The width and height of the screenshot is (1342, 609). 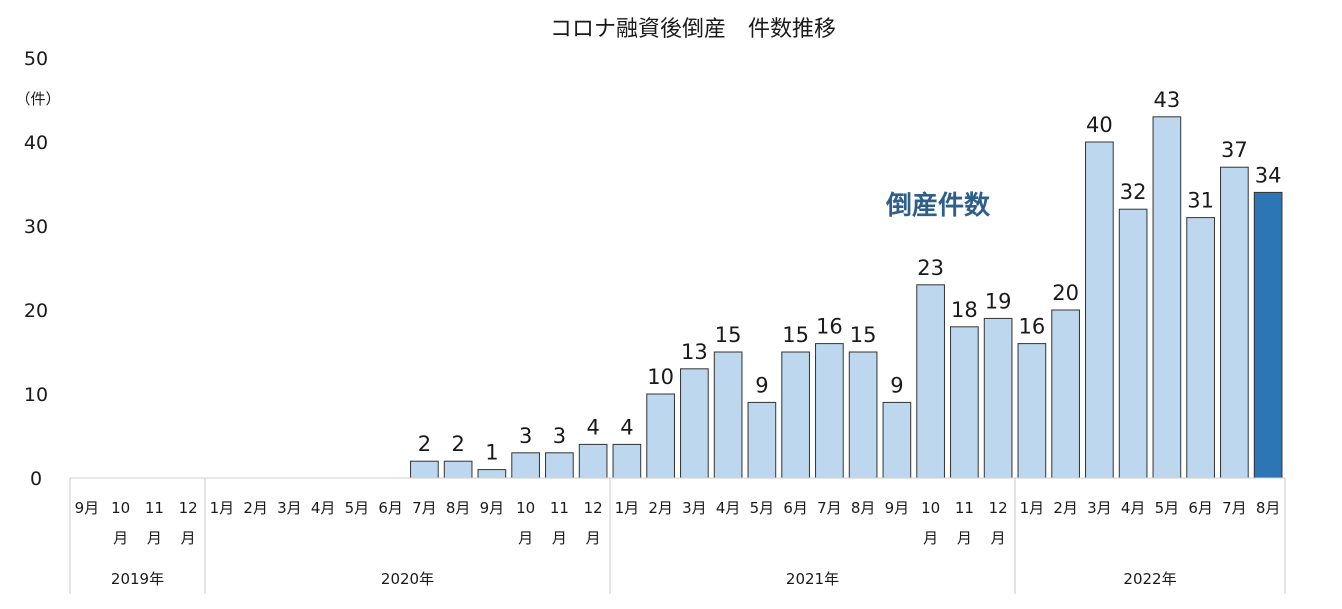 What do you see at coordinates (559, 436) in the screenshot?
I see `data-label: 3` at bounding box center [559, 436].